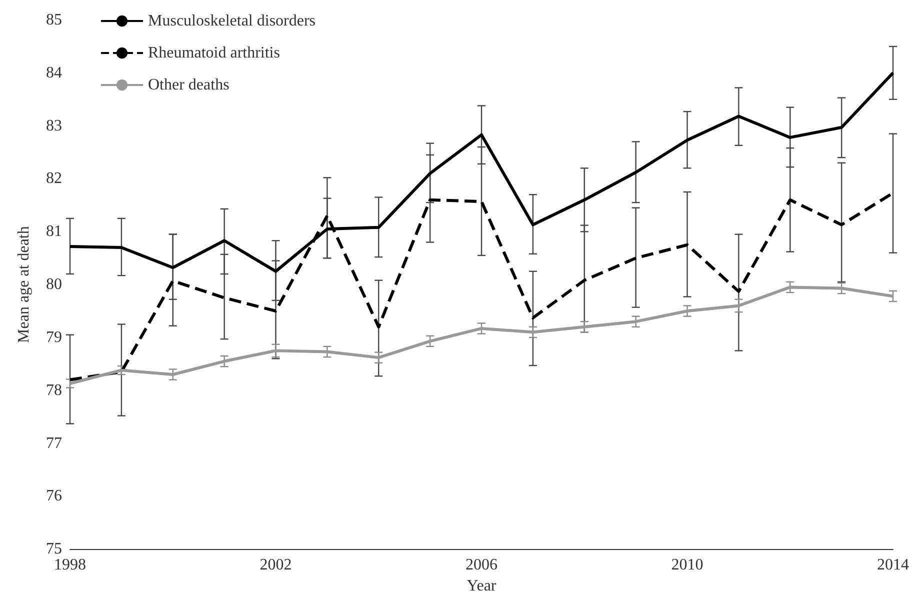  Describe the element at coordinates (481, 335) in the screenshot. I see `line-series` at that location.